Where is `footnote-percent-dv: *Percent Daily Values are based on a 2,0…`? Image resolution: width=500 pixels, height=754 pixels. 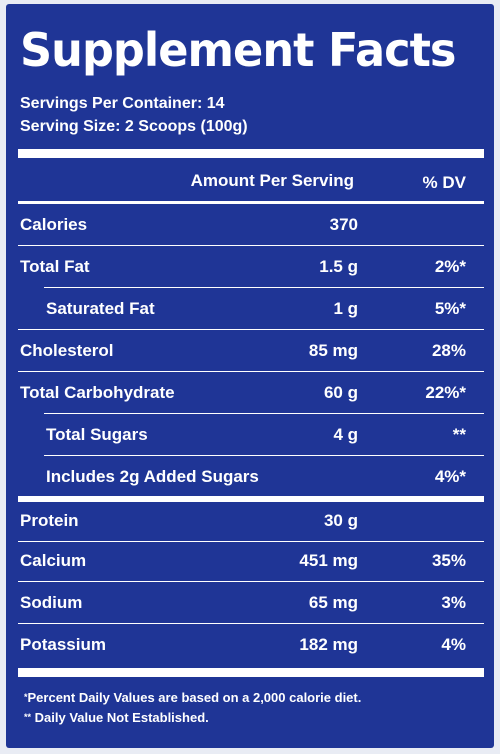 footnote-percent-dv: *Percent Daily Values are based on a 2,0… is located at coordinates (192, 698).